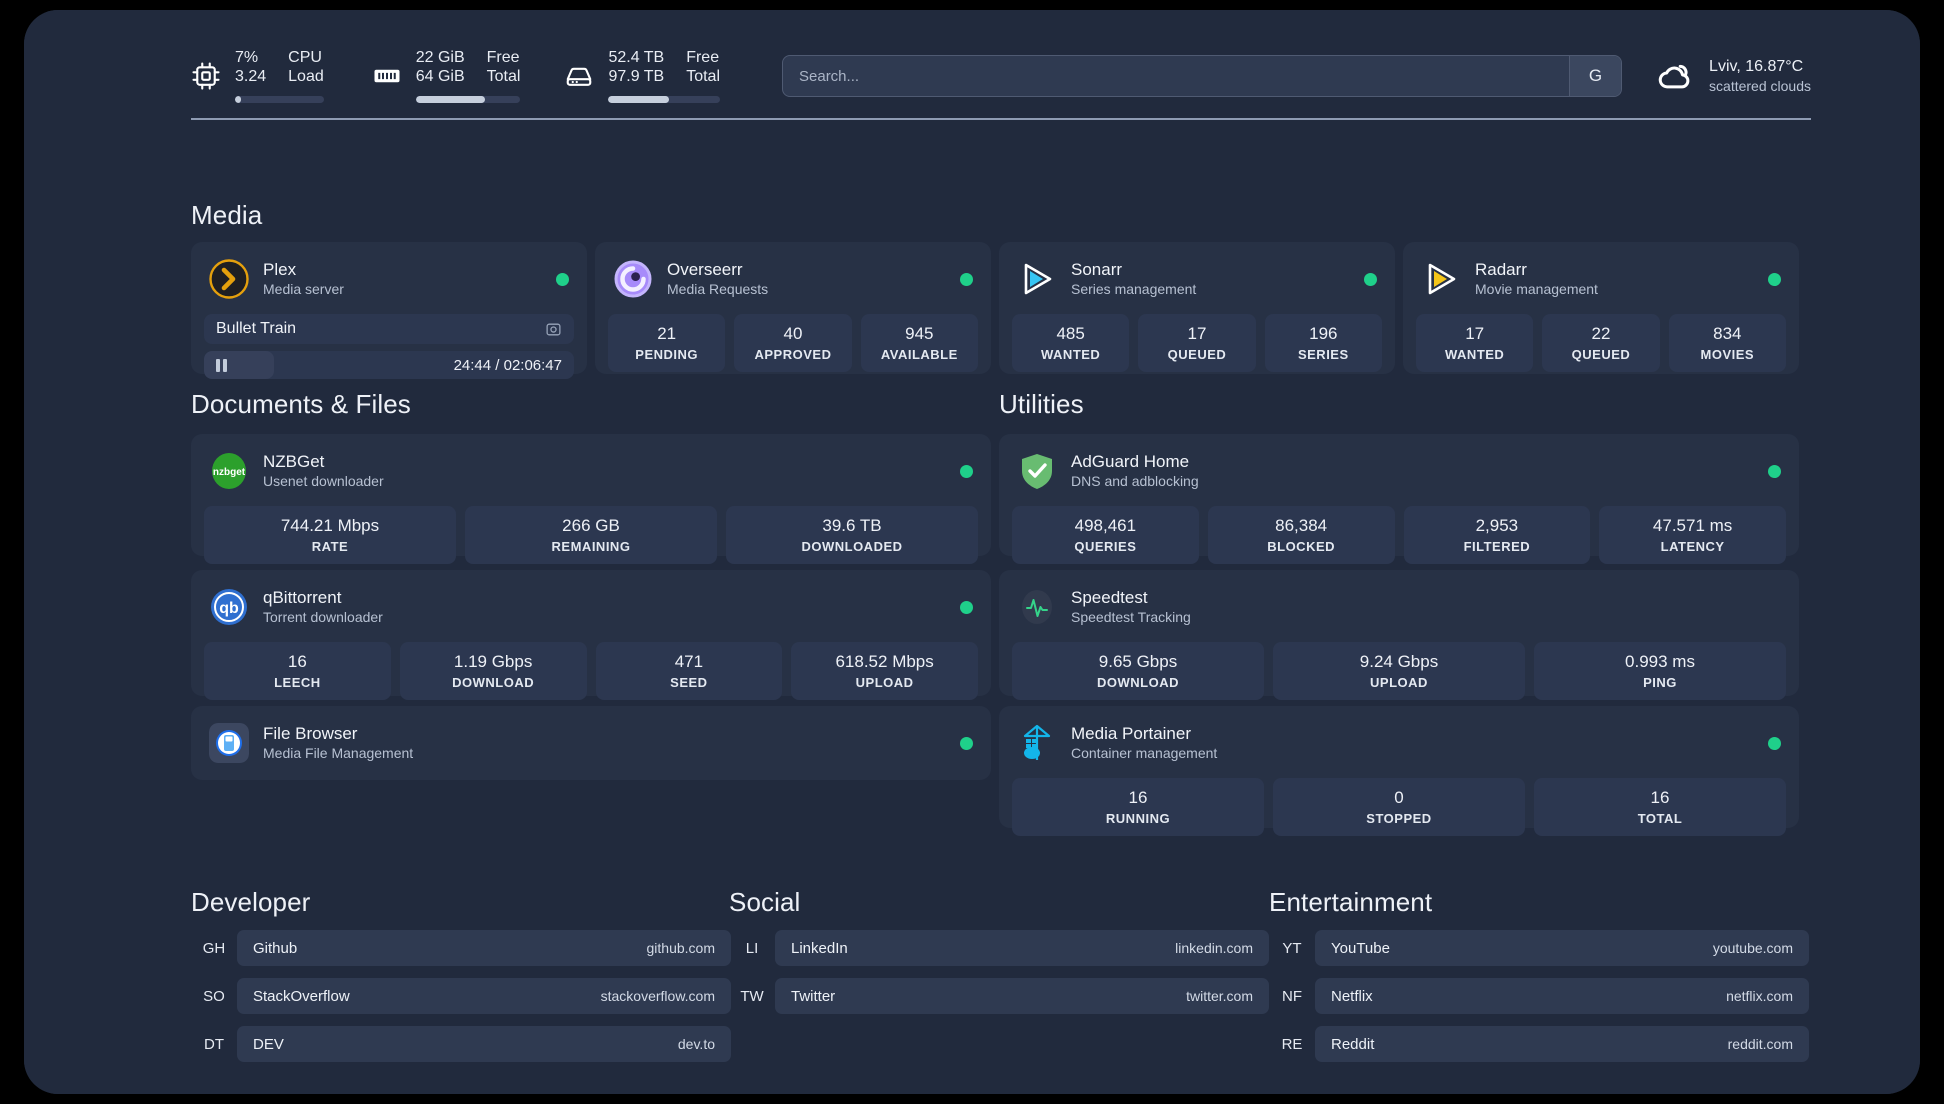  I want to click on bookmark-name: LinkedIn, so click(819, 948).